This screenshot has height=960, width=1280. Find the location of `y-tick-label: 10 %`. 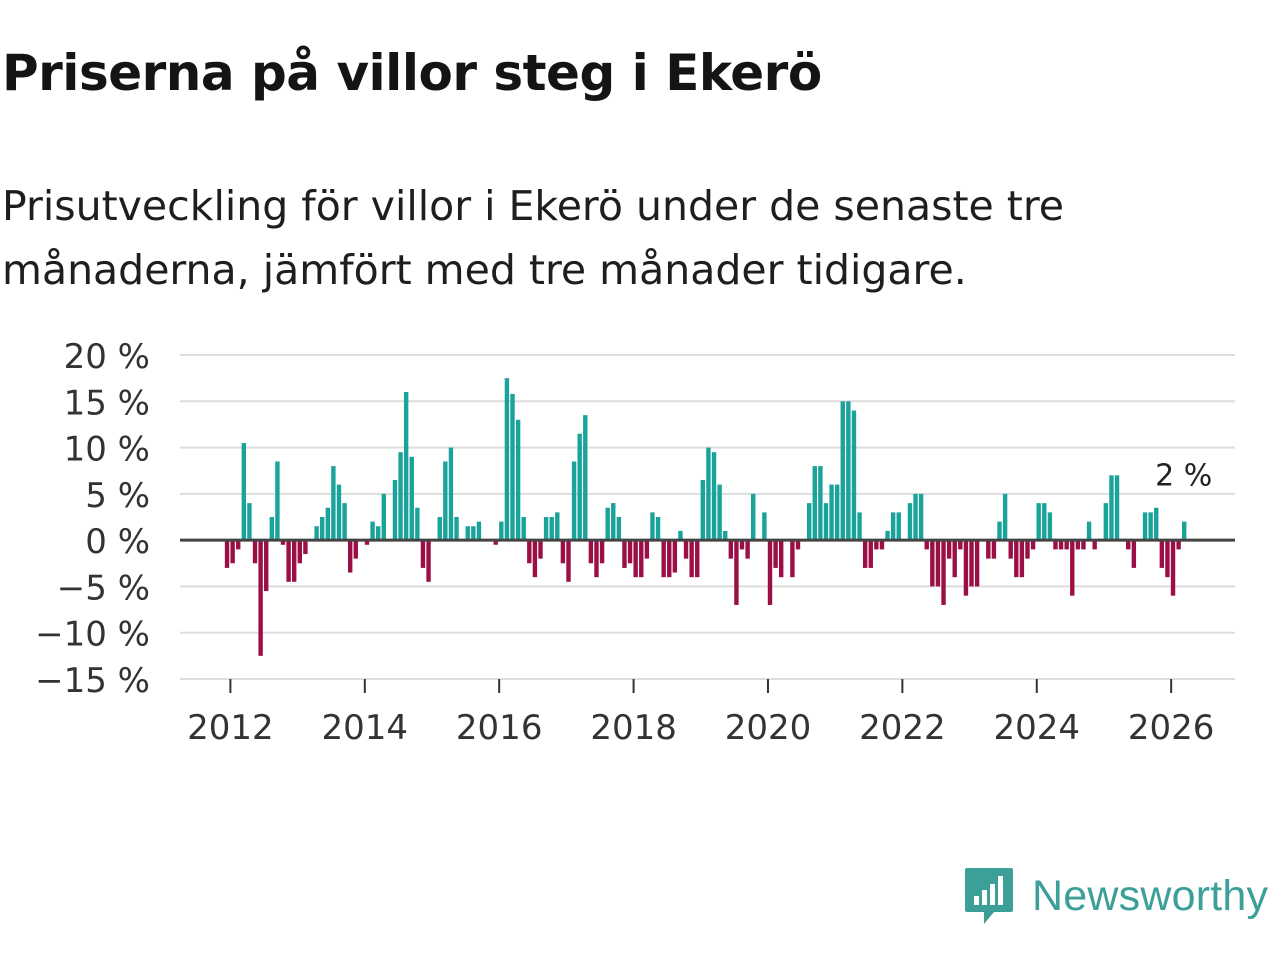

y-tick-label: 10 % is located at coordinates (107, 450).